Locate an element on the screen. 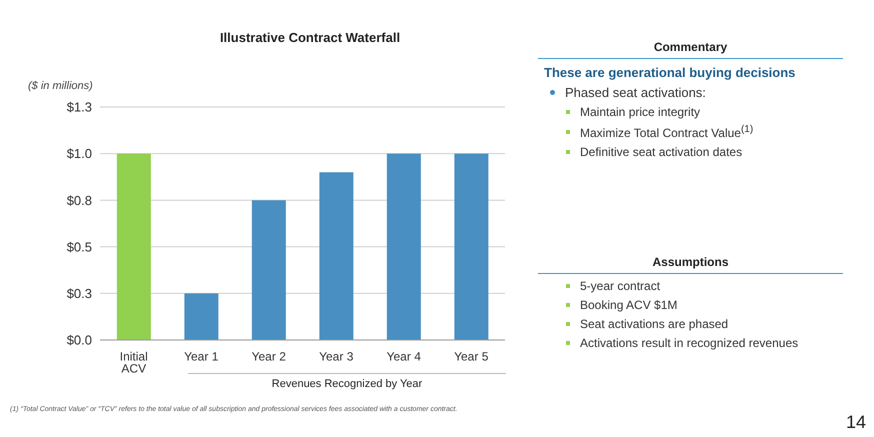 This screenshot has width=874, height=437. y-tick-label: $1.3 is located at coordinates (79, 107).